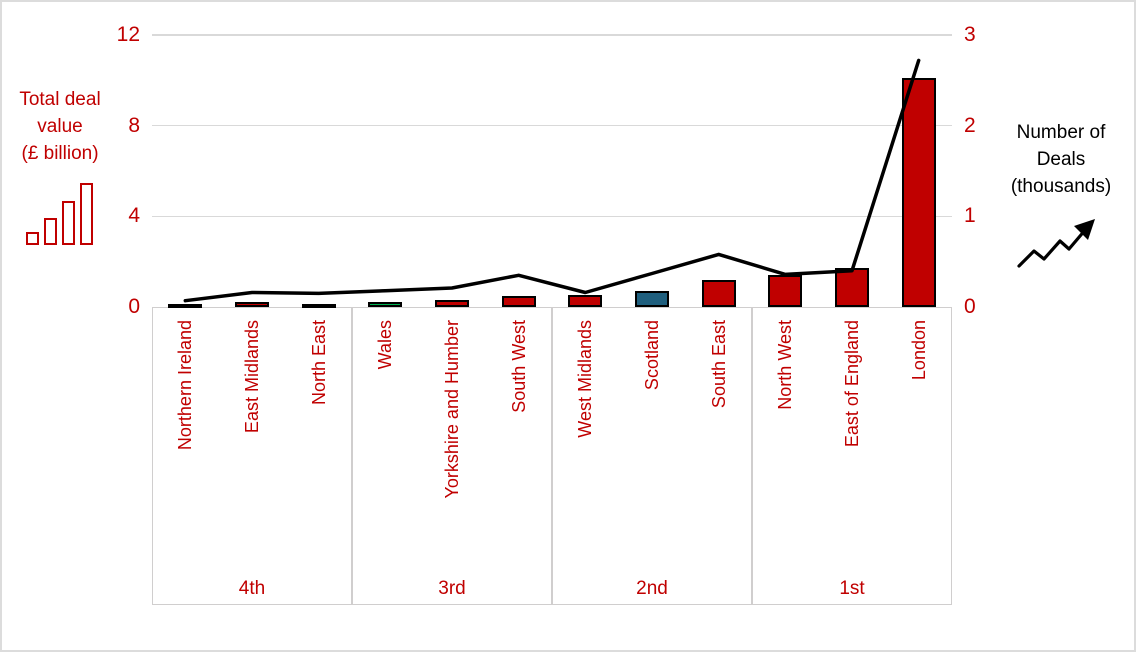  I want to click on bar-london, so click(918, 192).